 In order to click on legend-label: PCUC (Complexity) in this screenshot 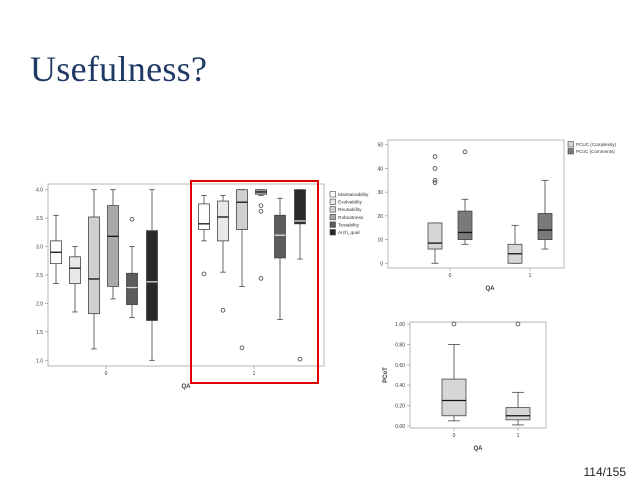, I will do `click(596, 144)`.